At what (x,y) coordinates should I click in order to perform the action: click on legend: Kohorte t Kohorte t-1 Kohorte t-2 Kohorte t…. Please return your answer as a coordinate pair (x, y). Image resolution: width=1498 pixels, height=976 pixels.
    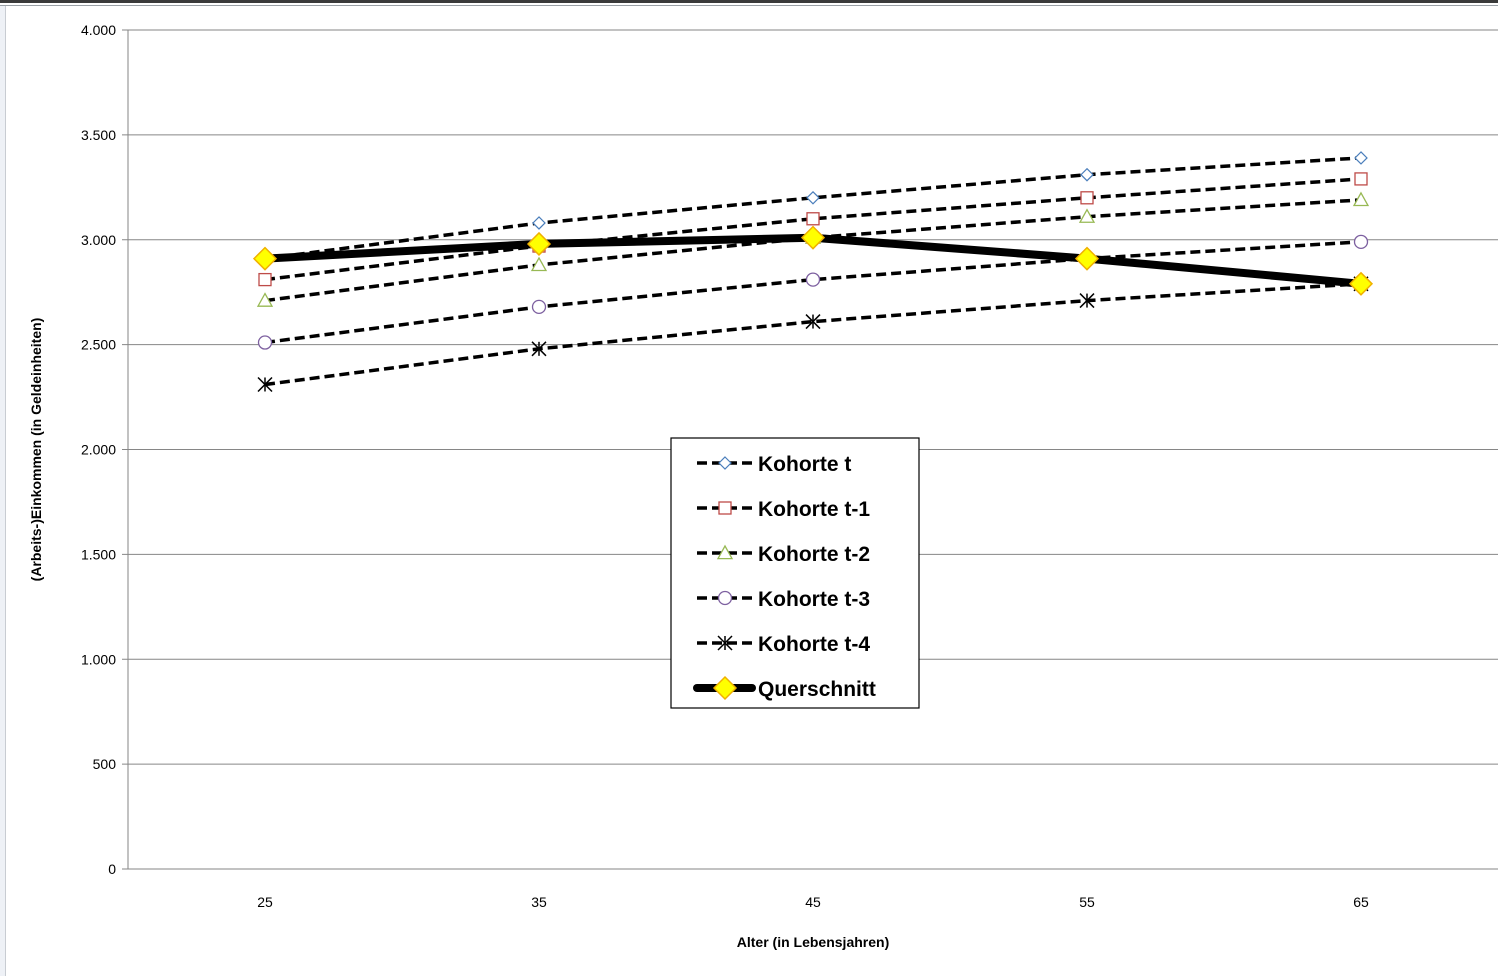
    Looking at the image, I should click on (795, 573).